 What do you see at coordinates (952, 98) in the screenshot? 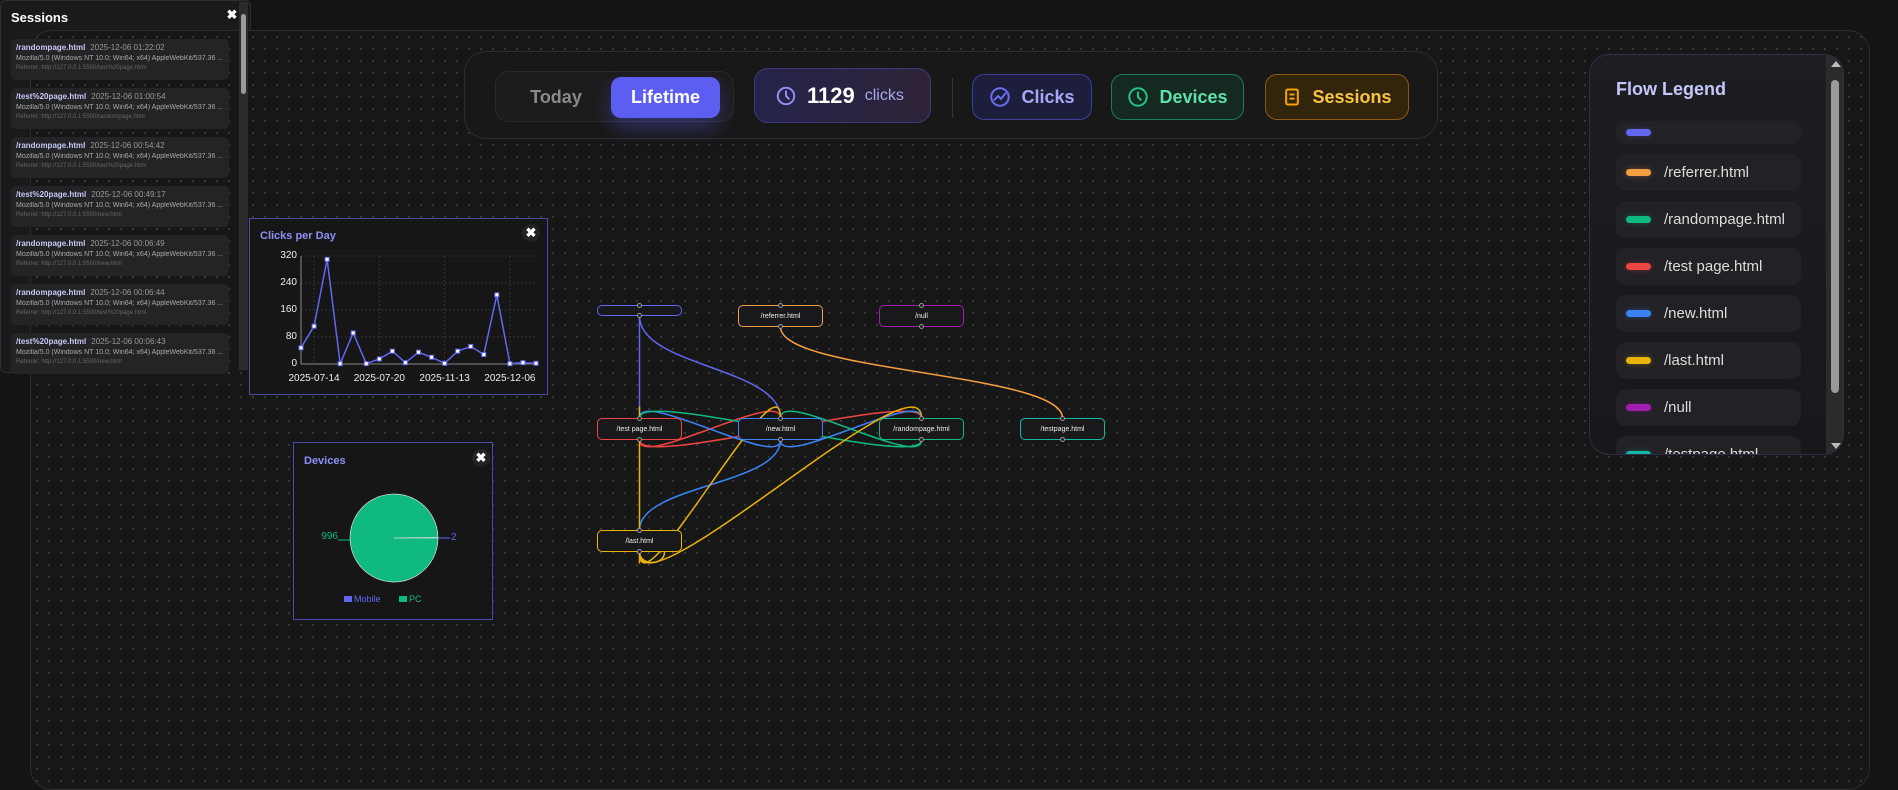
I see `divider` at bounding box center [952, 98].